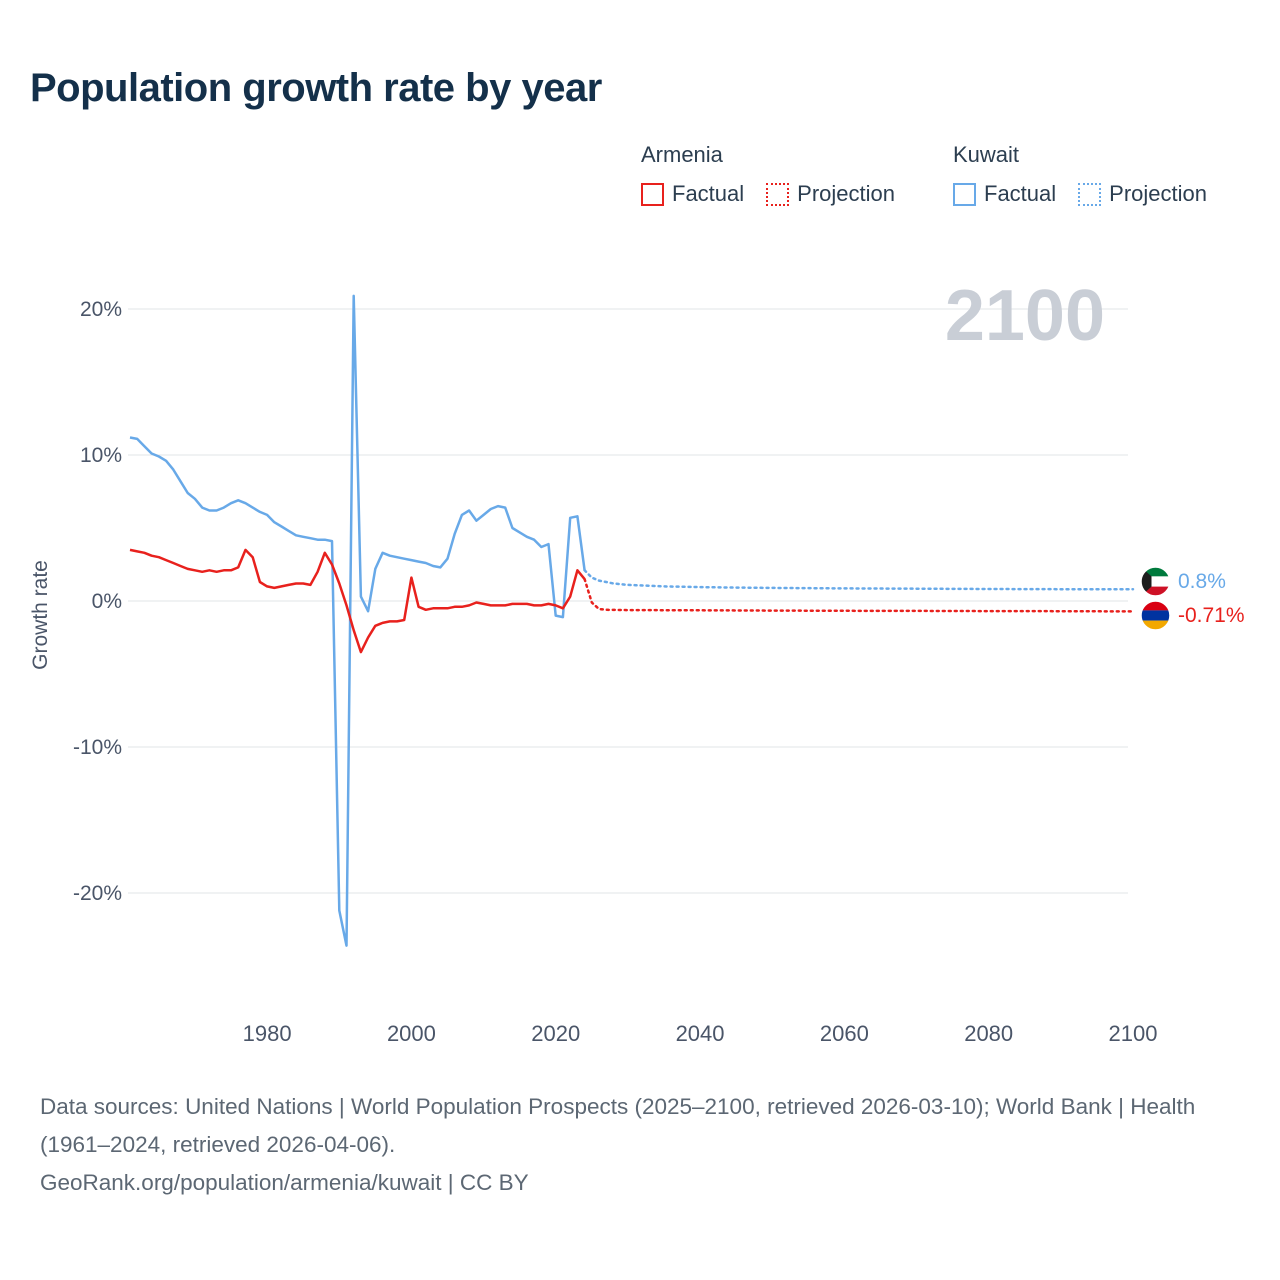 The height and width of the screenshot is (1280, 1280). Describe the element at coordinates (101, 309) in the screenshot. I see `y-tick-label: 20%` at that location.